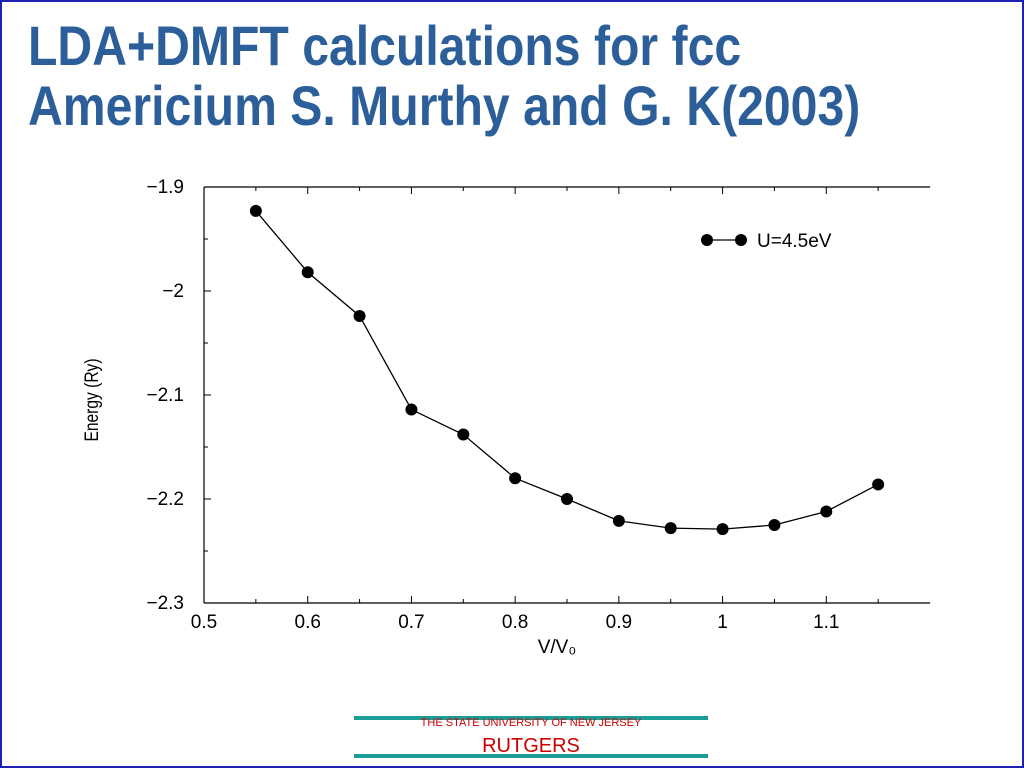 Image resolution: width=1024 pixels, height=768 pixels. What do you see at coordinates (385, 45) in the screenshot?
I see `title-line-1: LDA+DMFT calculations for fcc` at bounding box center [385, 45].